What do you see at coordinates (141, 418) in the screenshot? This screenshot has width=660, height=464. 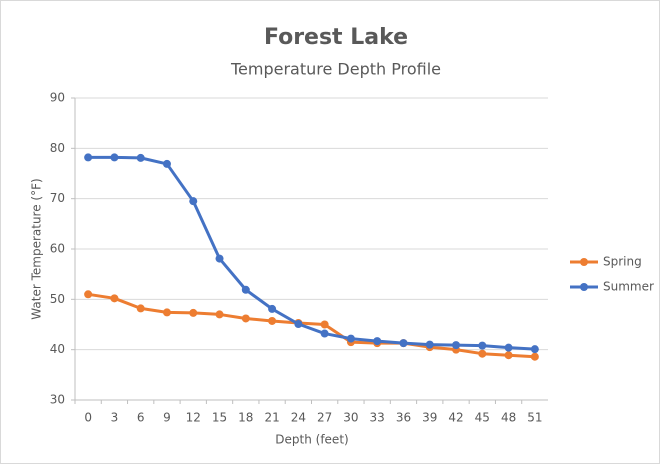 I see `x-tick-label: 6` at bounding box center [141, 418].